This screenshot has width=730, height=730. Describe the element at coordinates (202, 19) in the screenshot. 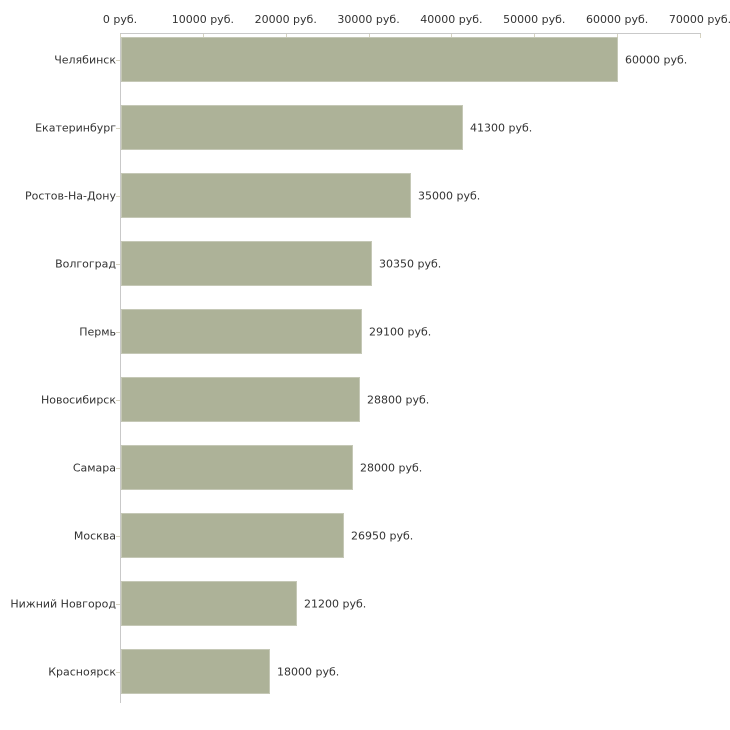

I see `x-axis-tick-label: 10000 руб.` at that location.